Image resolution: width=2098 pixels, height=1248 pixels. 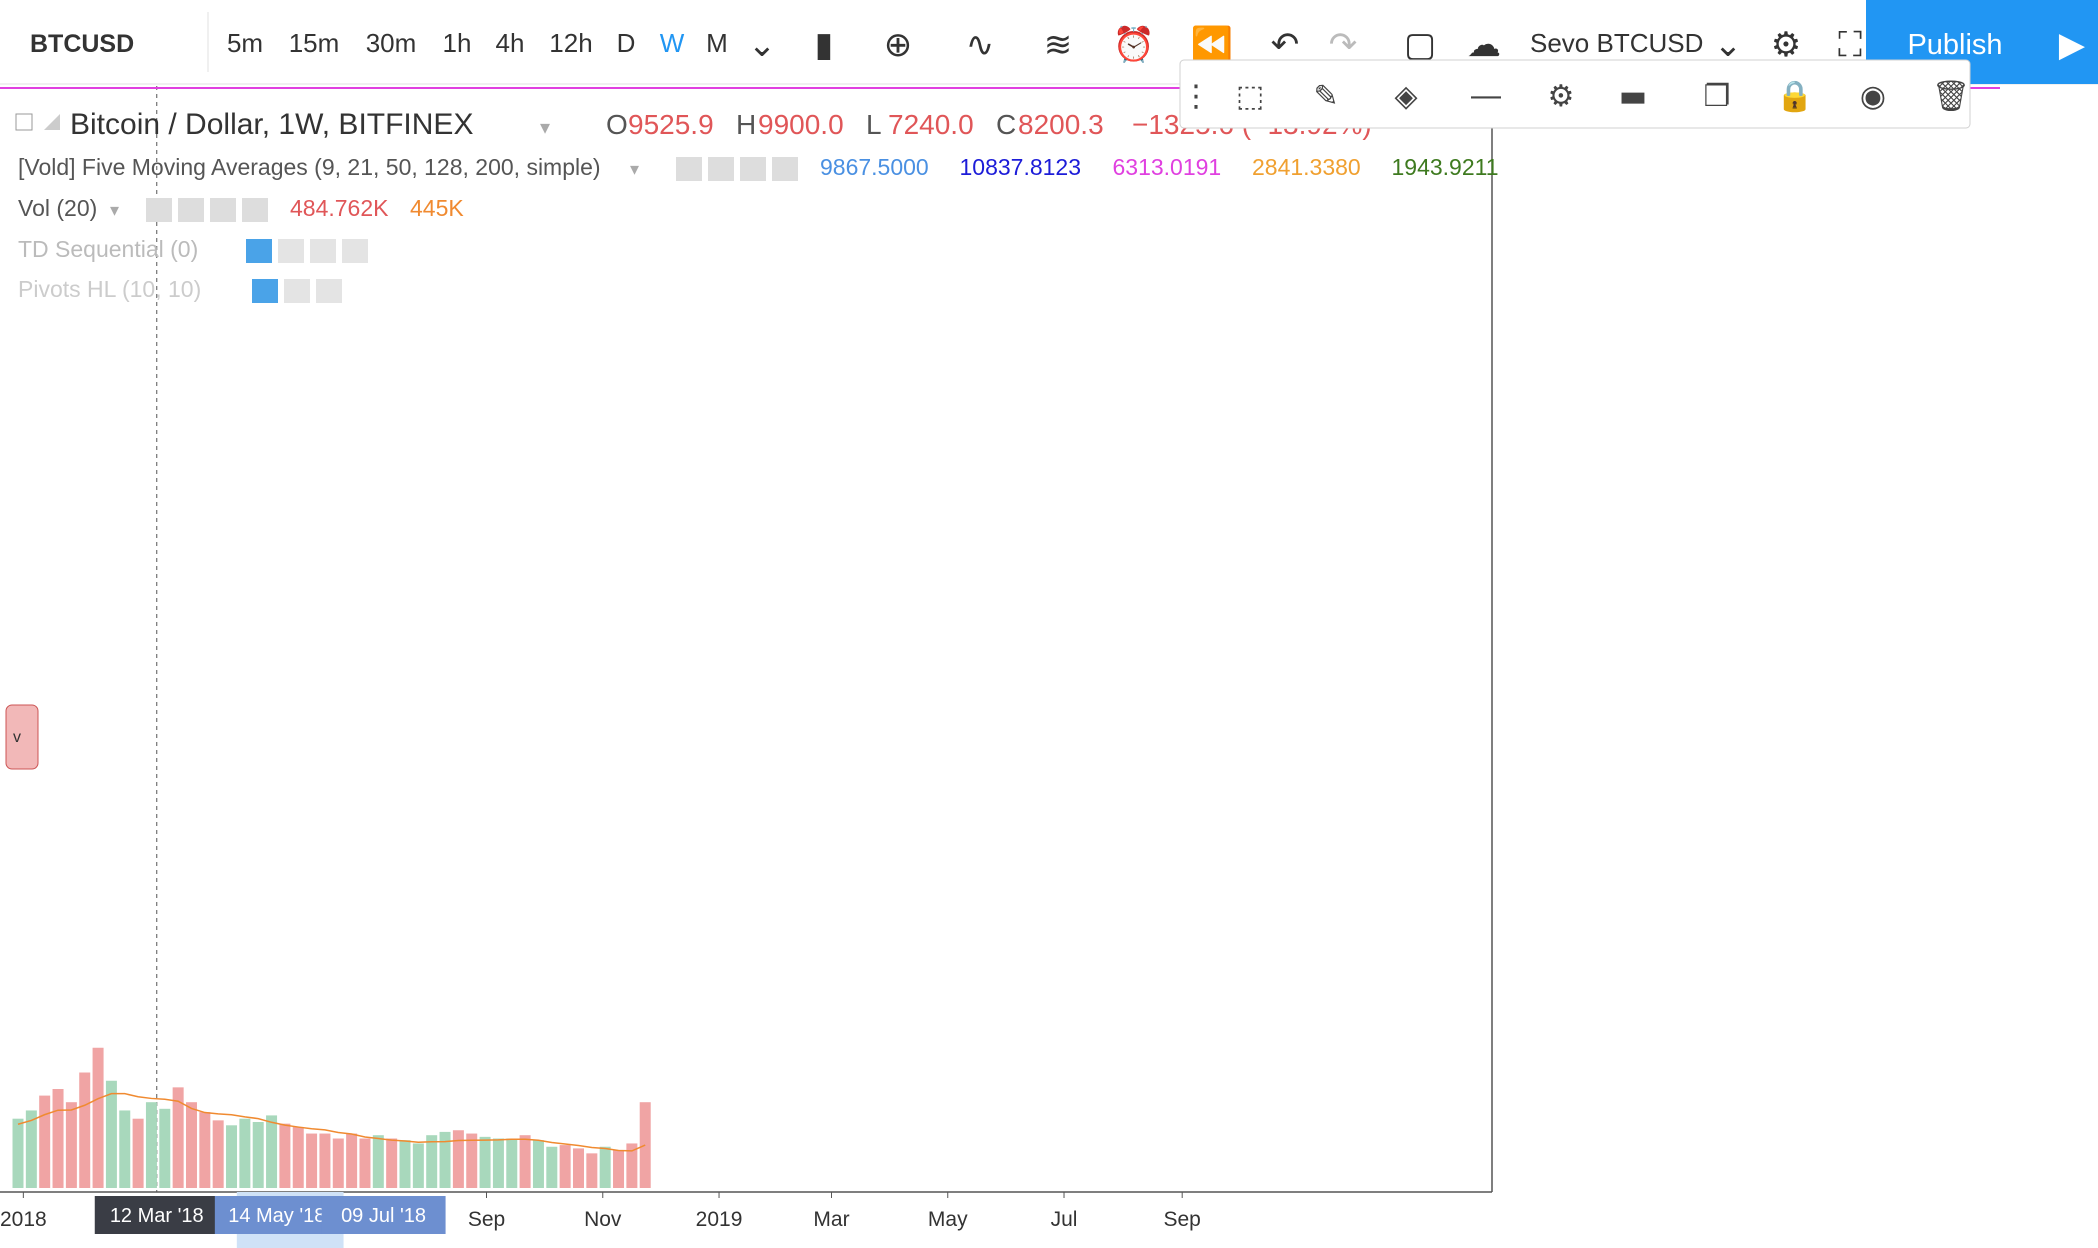 What do you see at coordinates (1325, 96) in the screenshot?
I see `pencil-icon: ✎` at bounding box center [1325, 96].